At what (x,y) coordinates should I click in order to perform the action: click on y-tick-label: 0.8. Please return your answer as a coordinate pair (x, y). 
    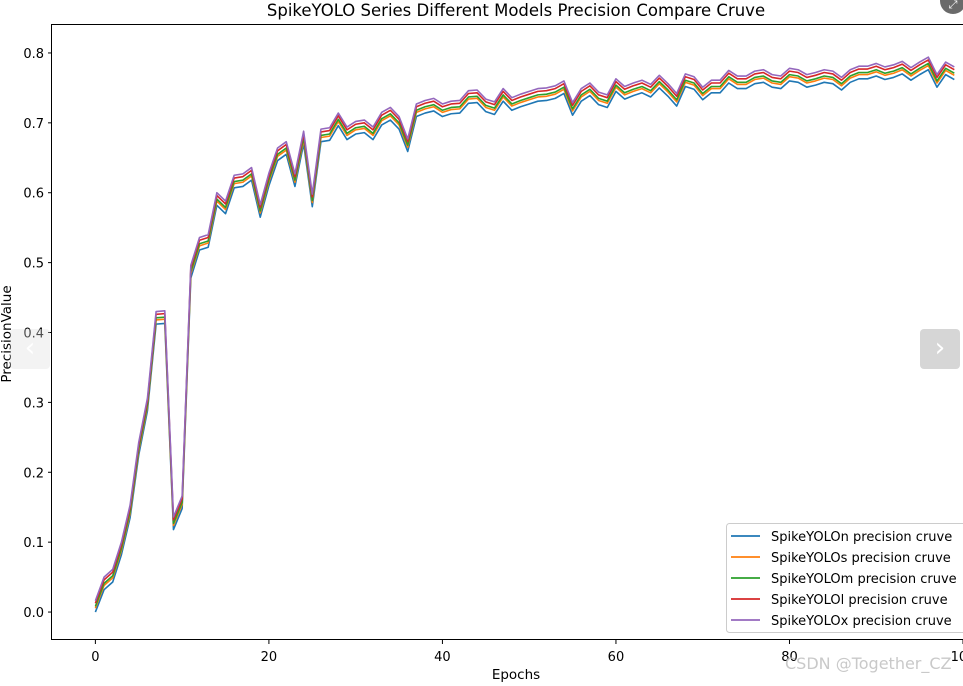
    Looking at the image, I should click on (33, 54).